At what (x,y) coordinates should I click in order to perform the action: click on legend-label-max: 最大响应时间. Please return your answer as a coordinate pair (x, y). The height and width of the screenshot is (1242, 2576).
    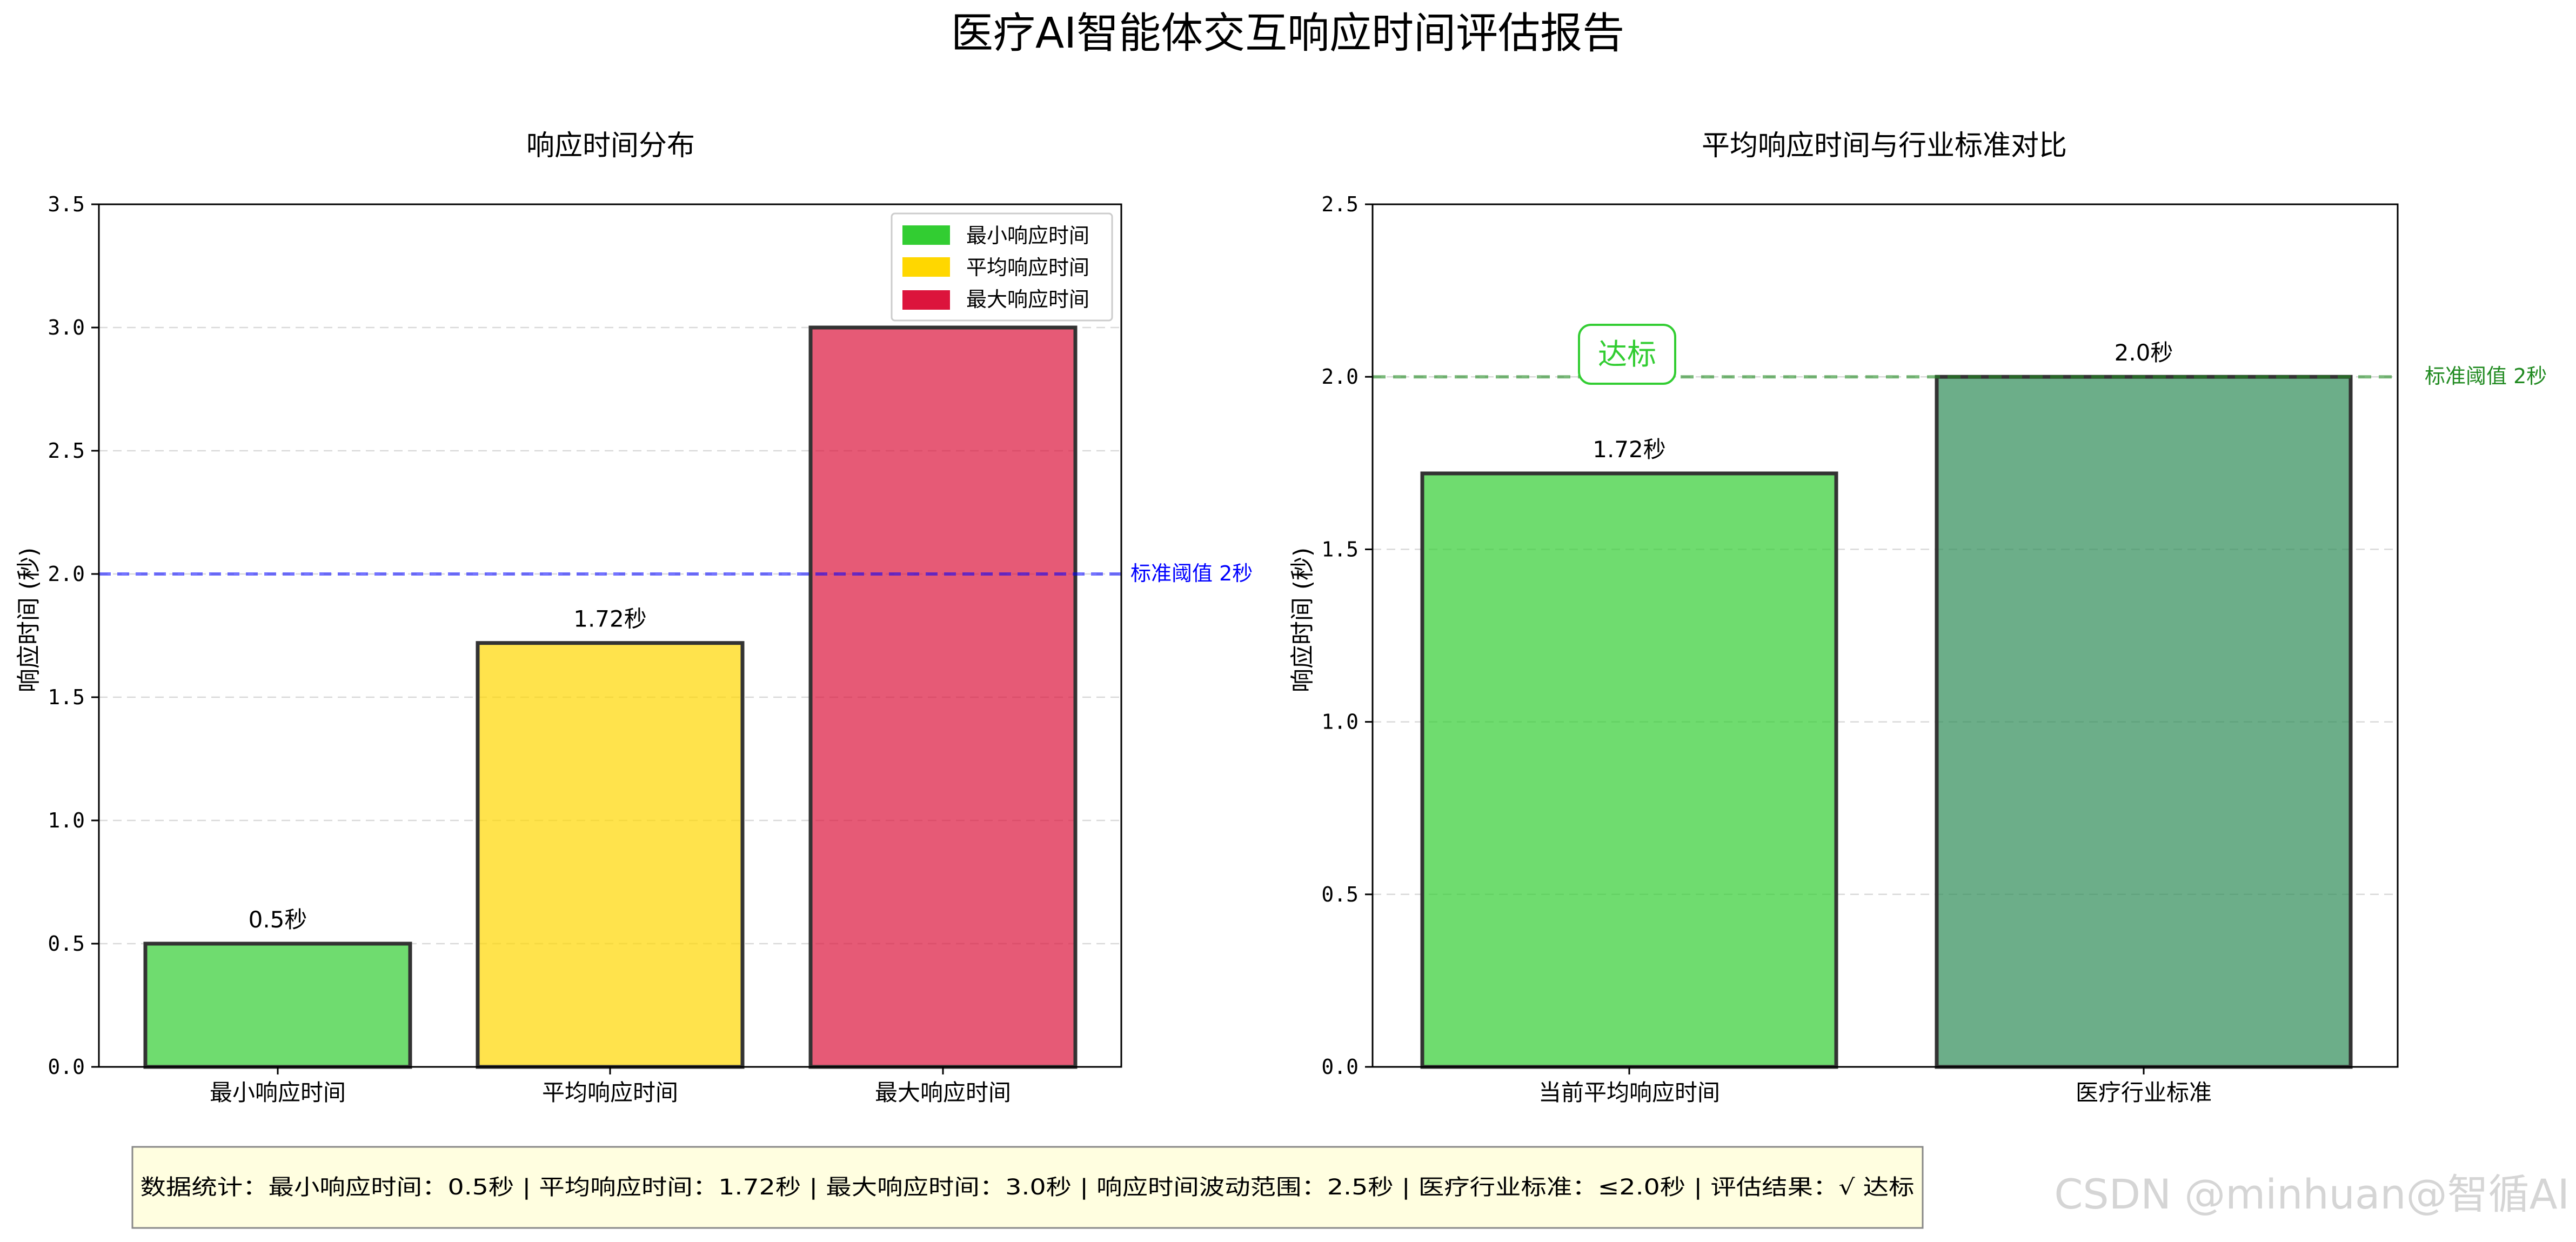
    Looking at the image, I should click on (1027, 299).